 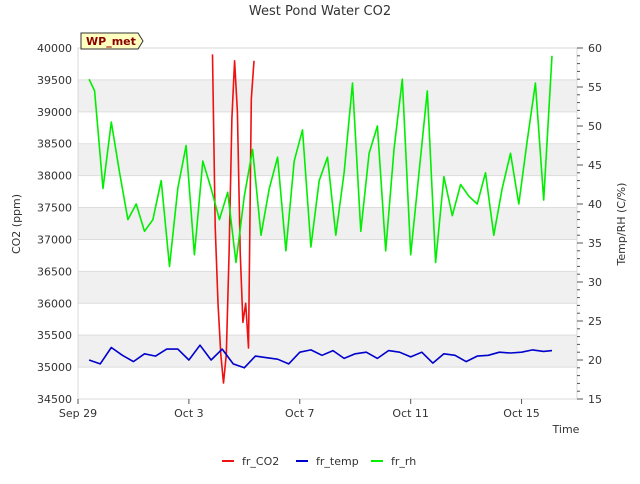 What do you see at coordinates (320, 11) in the screenshot?
I see `chart-title: West Pond Water CO2` at bounding box center [320, 11].